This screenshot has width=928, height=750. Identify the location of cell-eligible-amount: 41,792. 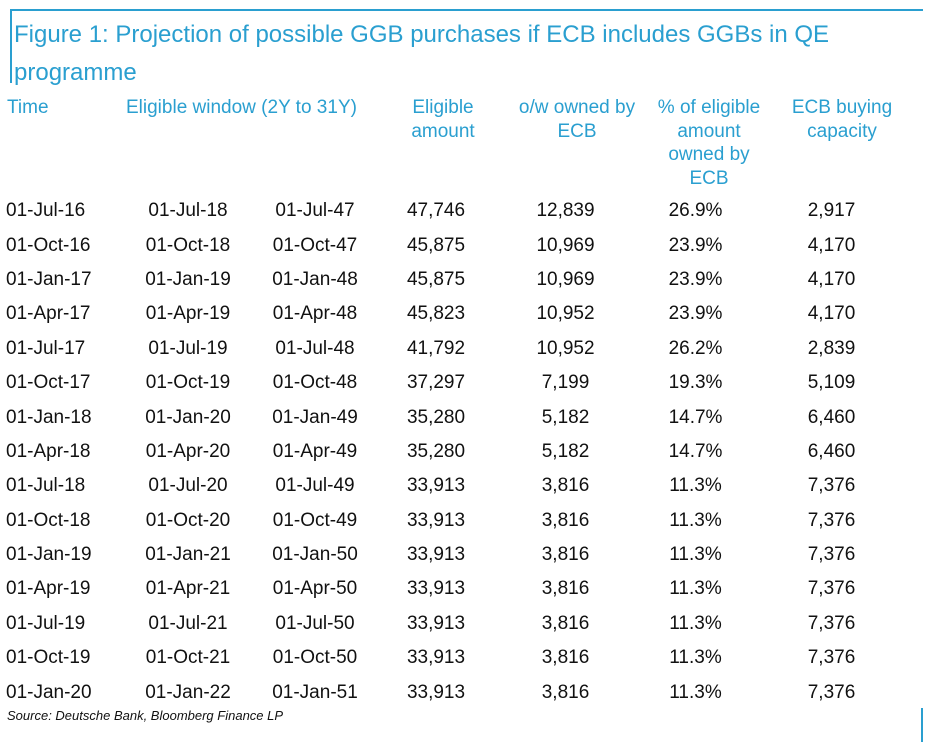
(436, 348).